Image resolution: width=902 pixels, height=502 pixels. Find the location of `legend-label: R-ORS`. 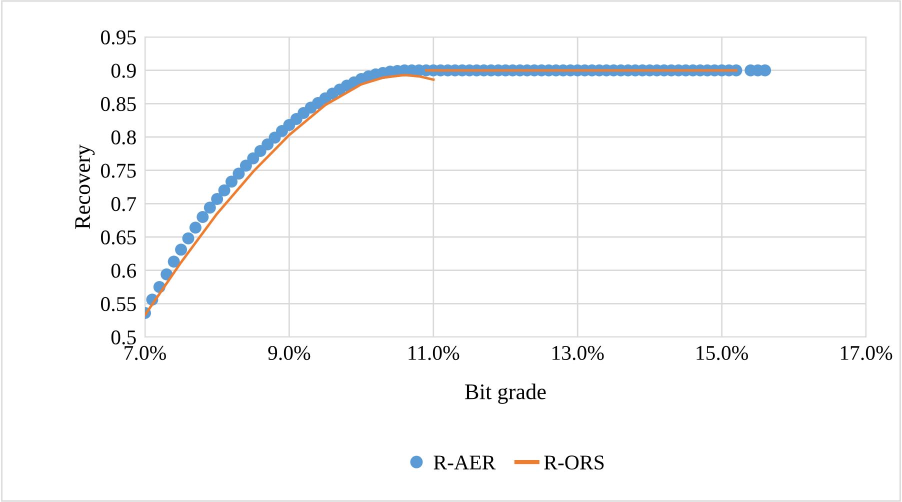

legend-label: R-ORS is located at coordinates (574, 463).